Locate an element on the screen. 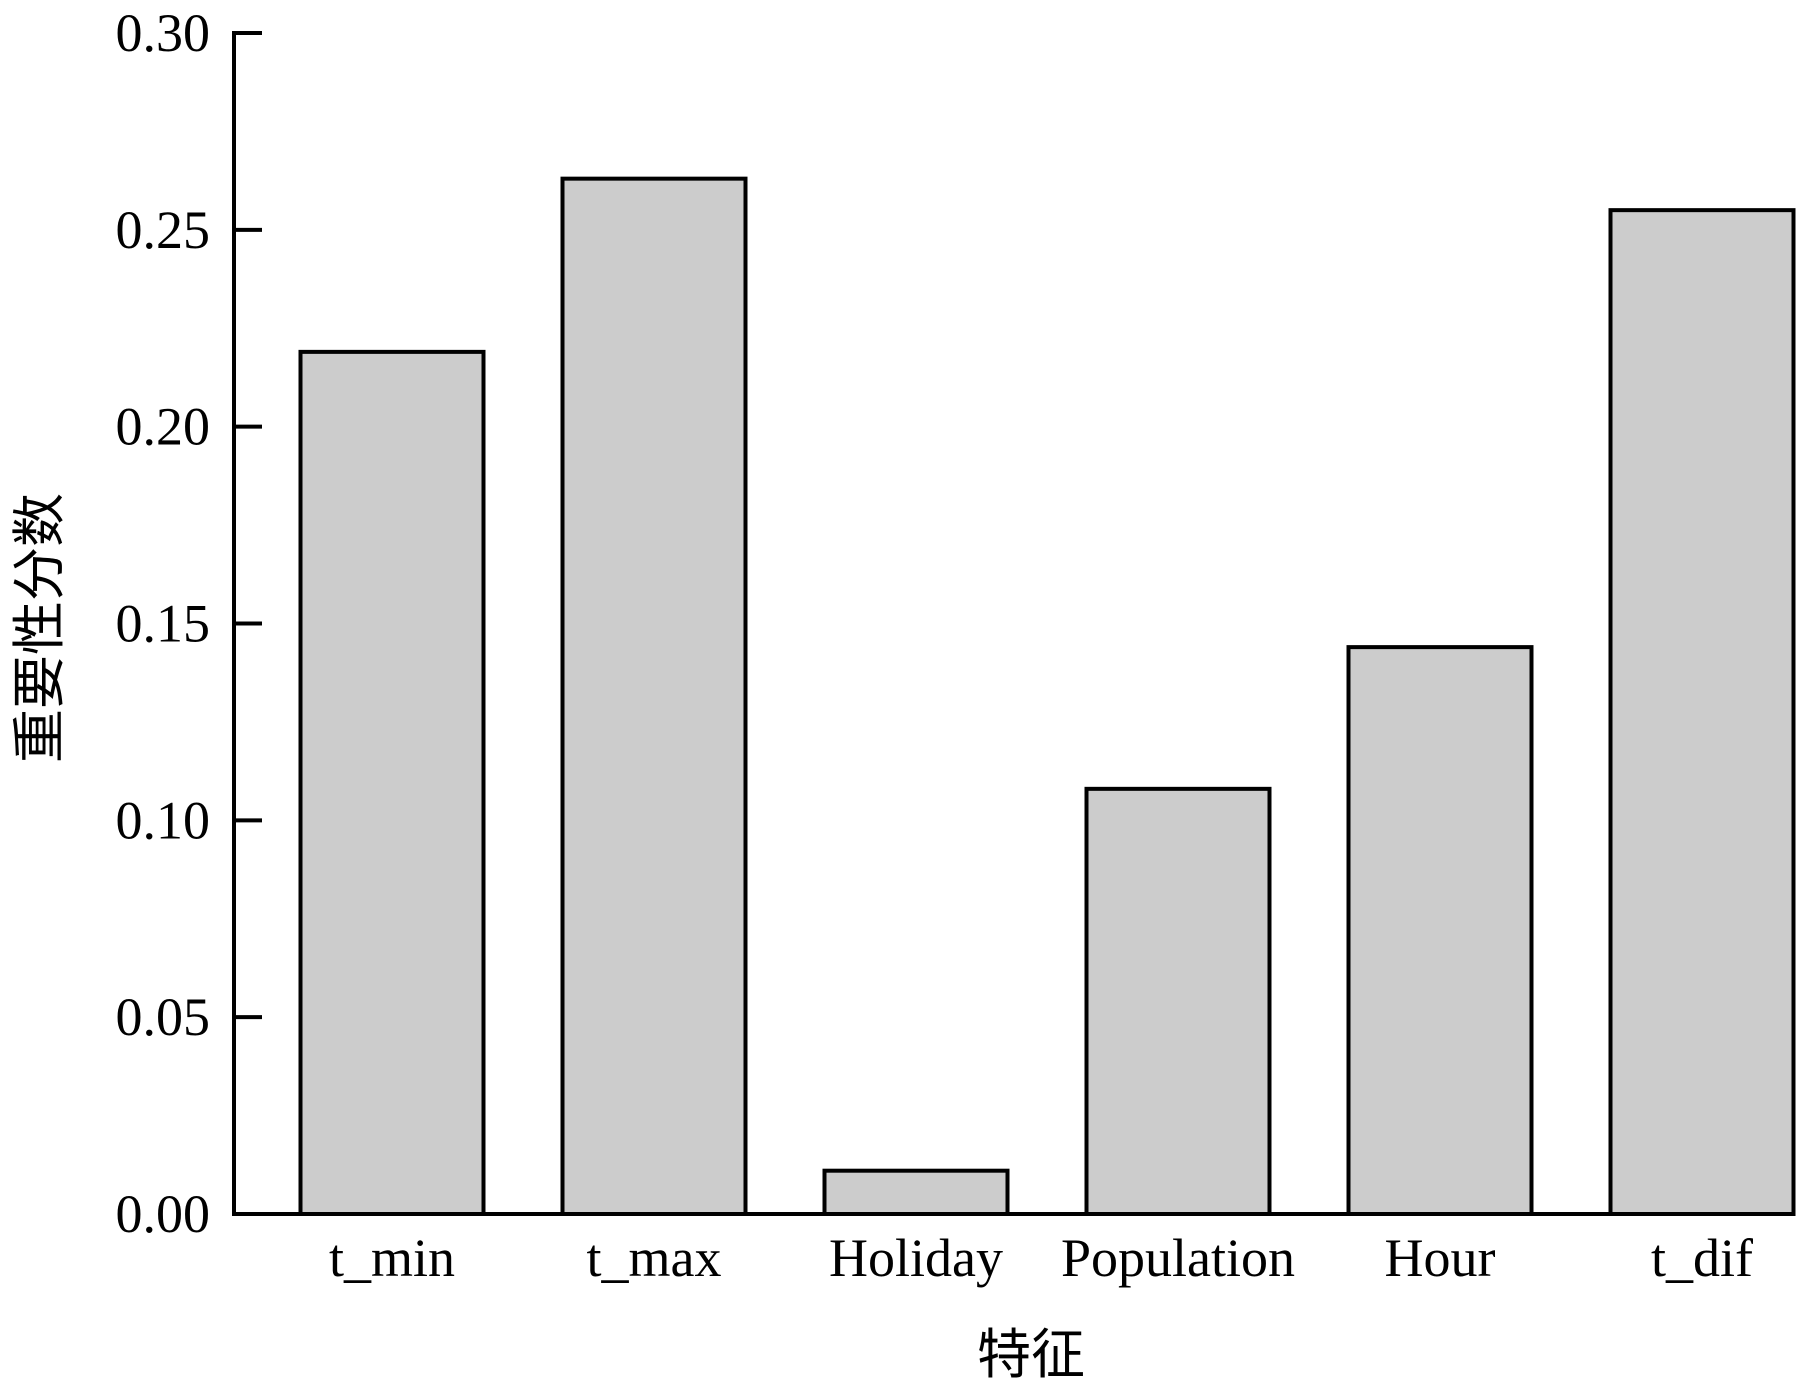 This screenshot has height=1390, width=1796. y-axis-title: 重要性分数 is located at coordinates (40, 628).